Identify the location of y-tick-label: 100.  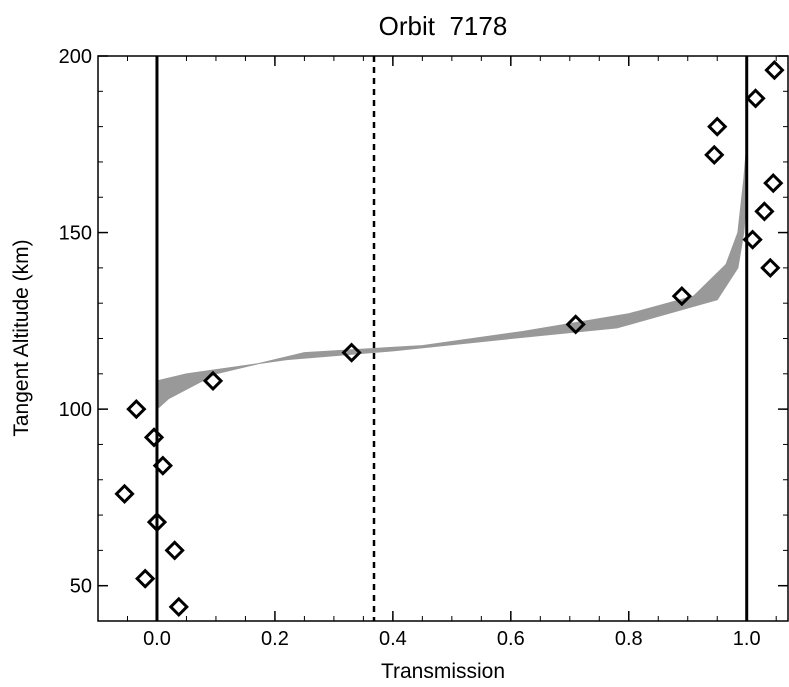
(75, 410).